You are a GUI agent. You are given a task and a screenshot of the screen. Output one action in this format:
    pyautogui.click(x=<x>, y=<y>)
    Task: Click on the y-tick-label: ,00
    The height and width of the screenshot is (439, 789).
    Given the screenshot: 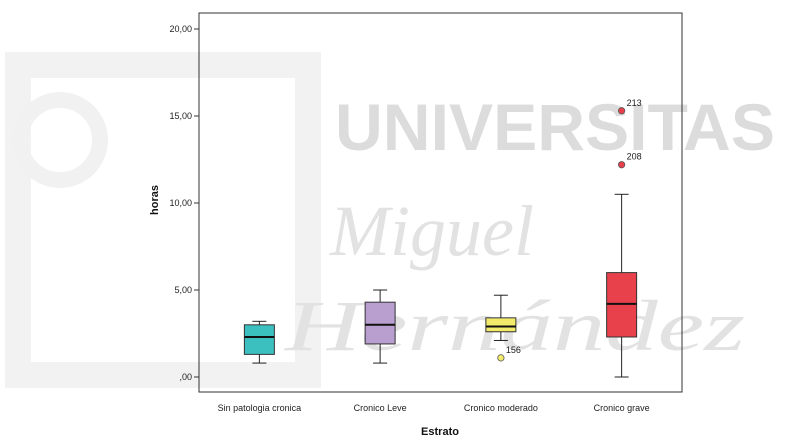 What is the action you would take?
    pyautogui.click(x=185, y=377)
    